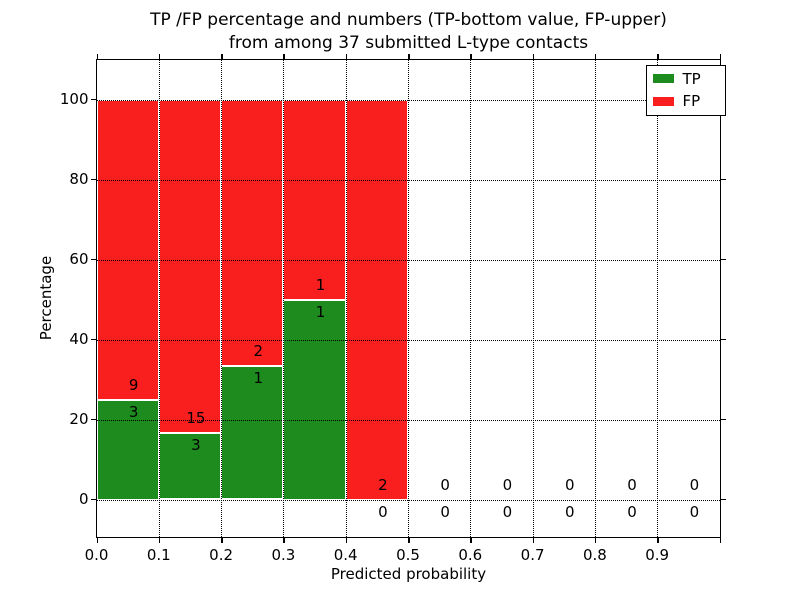 This screenshot has height=600, width=800. I want to click on fp-swatch-icon, so click(663, 101).